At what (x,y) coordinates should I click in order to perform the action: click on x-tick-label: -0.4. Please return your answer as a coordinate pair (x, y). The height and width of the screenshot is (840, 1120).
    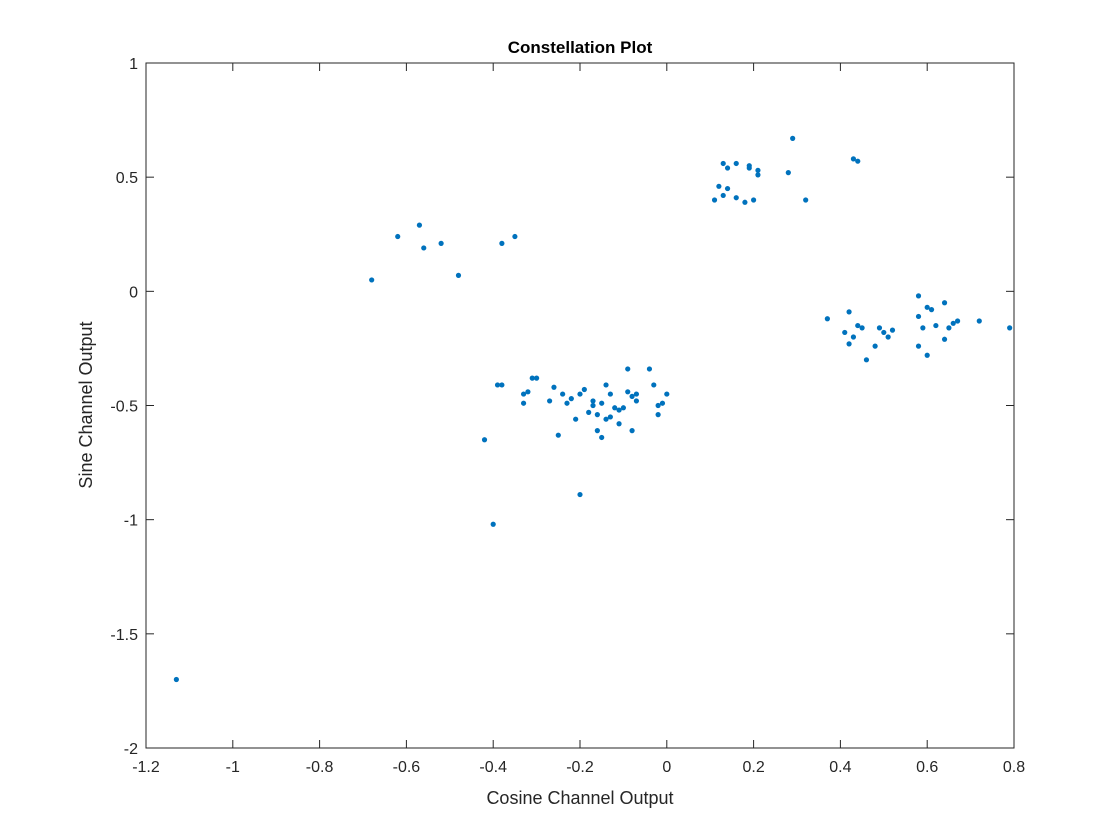
    Looking at the image, I should click on (493, 767).